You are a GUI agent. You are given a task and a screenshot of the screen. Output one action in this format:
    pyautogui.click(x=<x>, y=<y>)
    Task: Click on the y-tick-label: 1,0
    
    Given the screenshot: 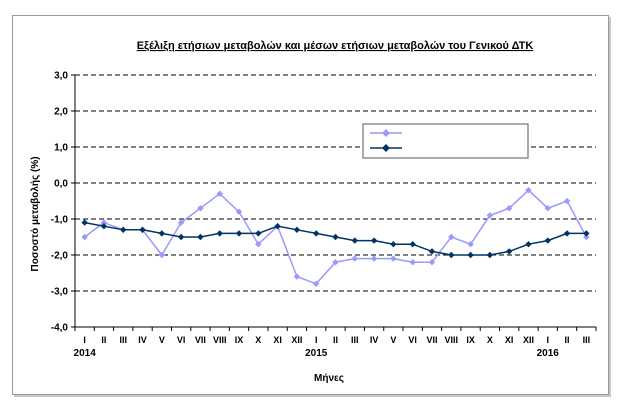 What is the action you would take?
    pyautogui.click(x=61, y=148)
    